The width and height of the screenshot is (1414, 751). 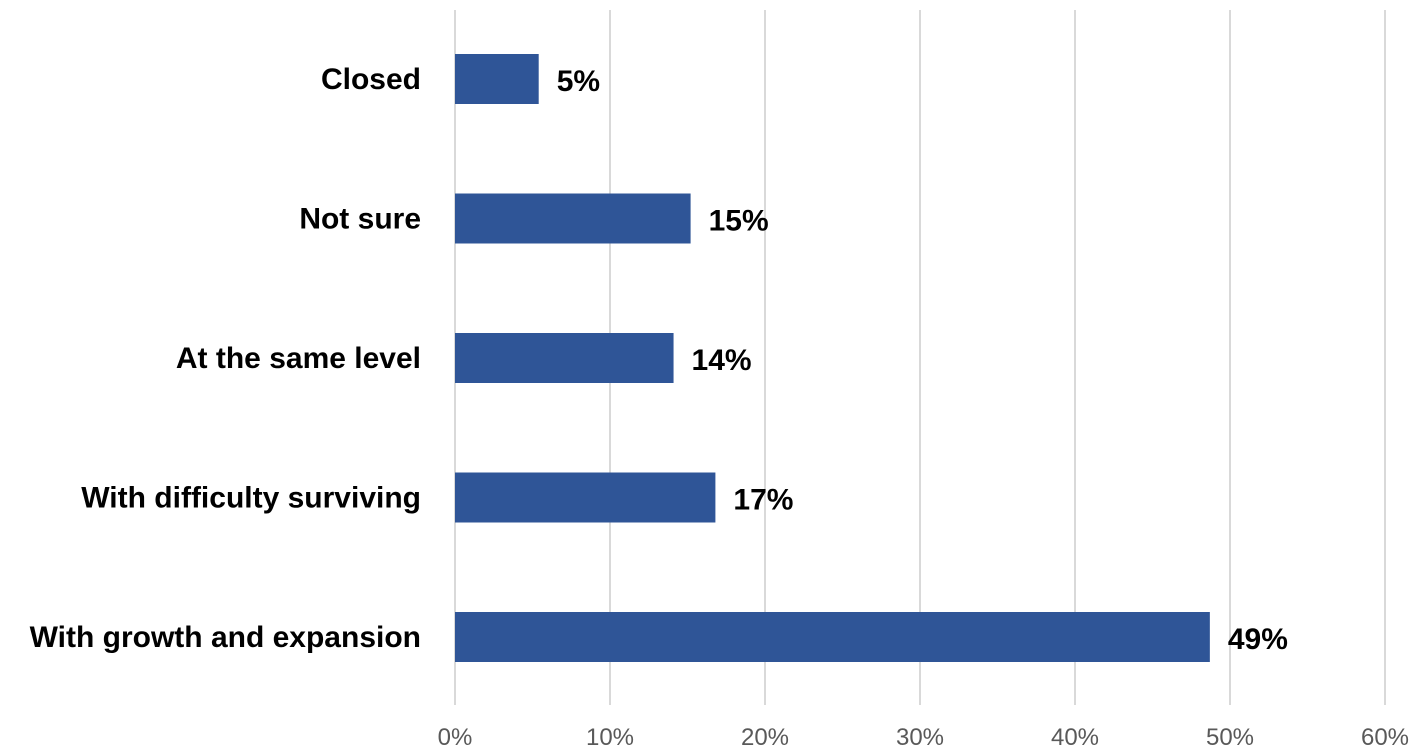 What do you see at coordinates (765, 737) in the screenshot?
I see `x-tick-label-2: 20%` at bounding box center [765, 737].